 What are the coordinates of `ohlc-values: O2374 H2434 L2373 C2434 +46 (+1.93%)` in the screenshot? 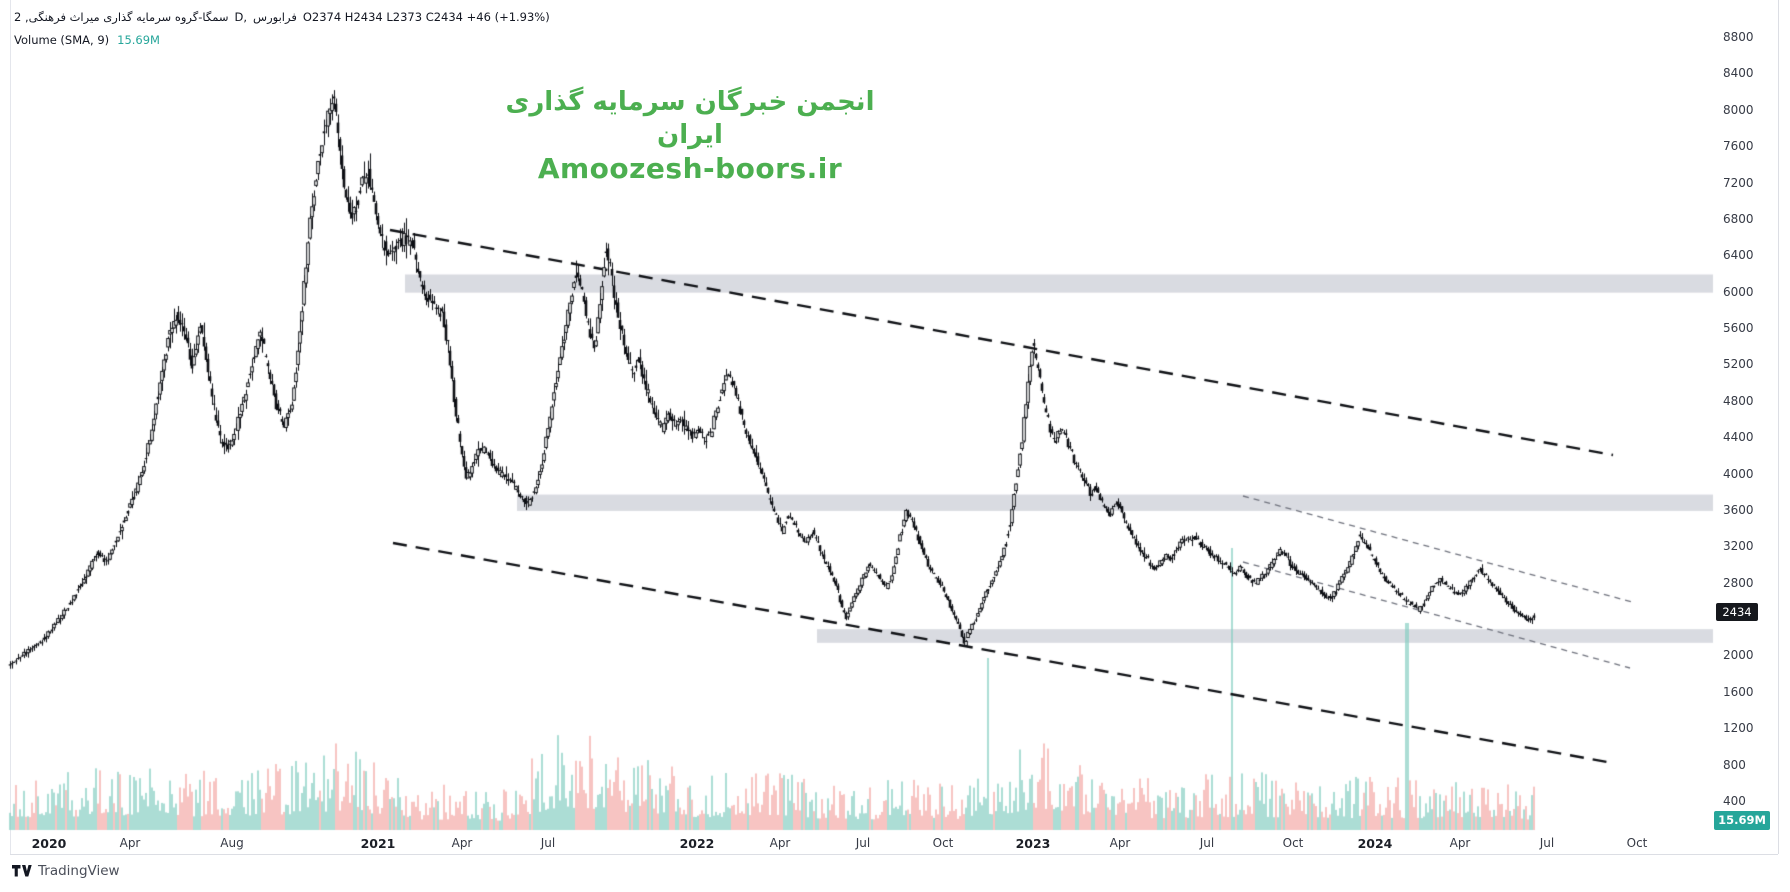 It's located at (426, 17).